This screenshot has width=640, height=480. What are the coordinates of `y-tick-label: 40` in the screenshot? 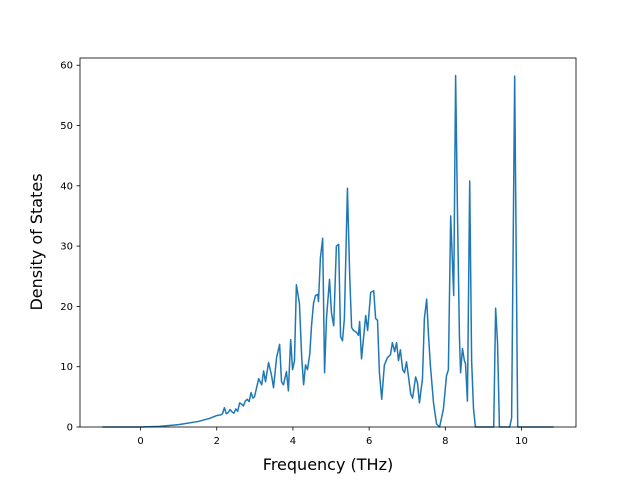 It's located at (66, 186).